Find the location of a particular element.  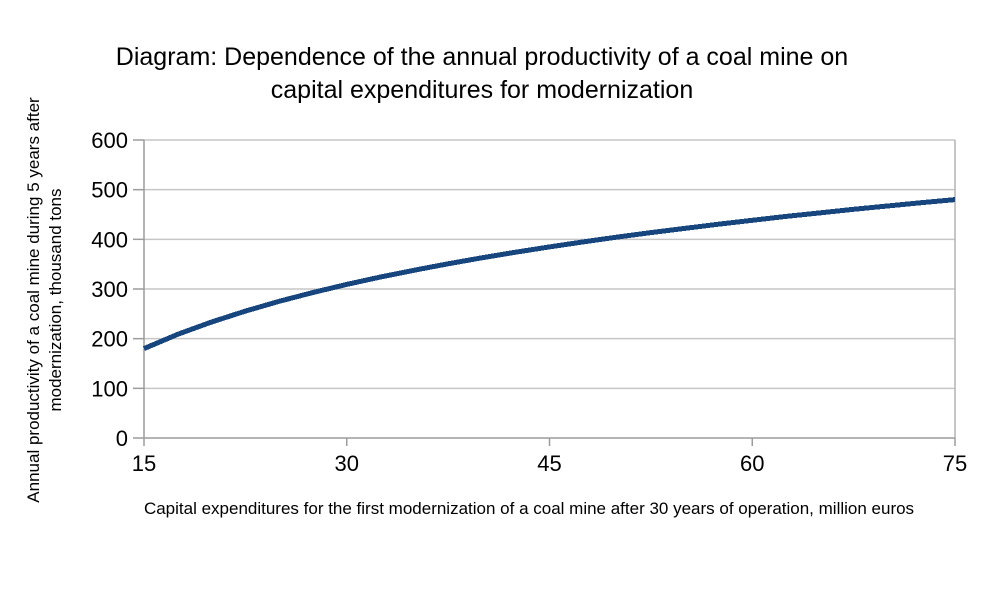

y-tick-label-600: 600 is located at coordinates (109, 140).